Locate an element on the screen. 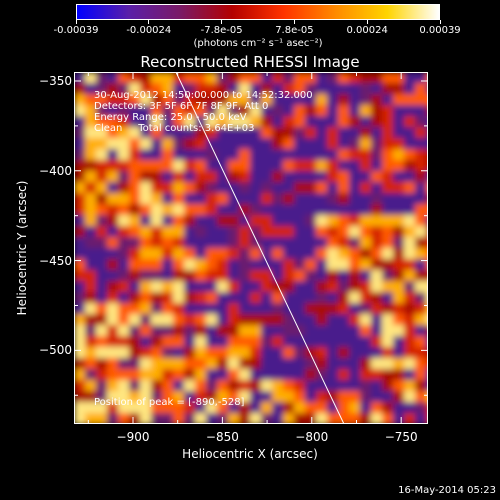  colorbar is located at coordinates (258, 12).